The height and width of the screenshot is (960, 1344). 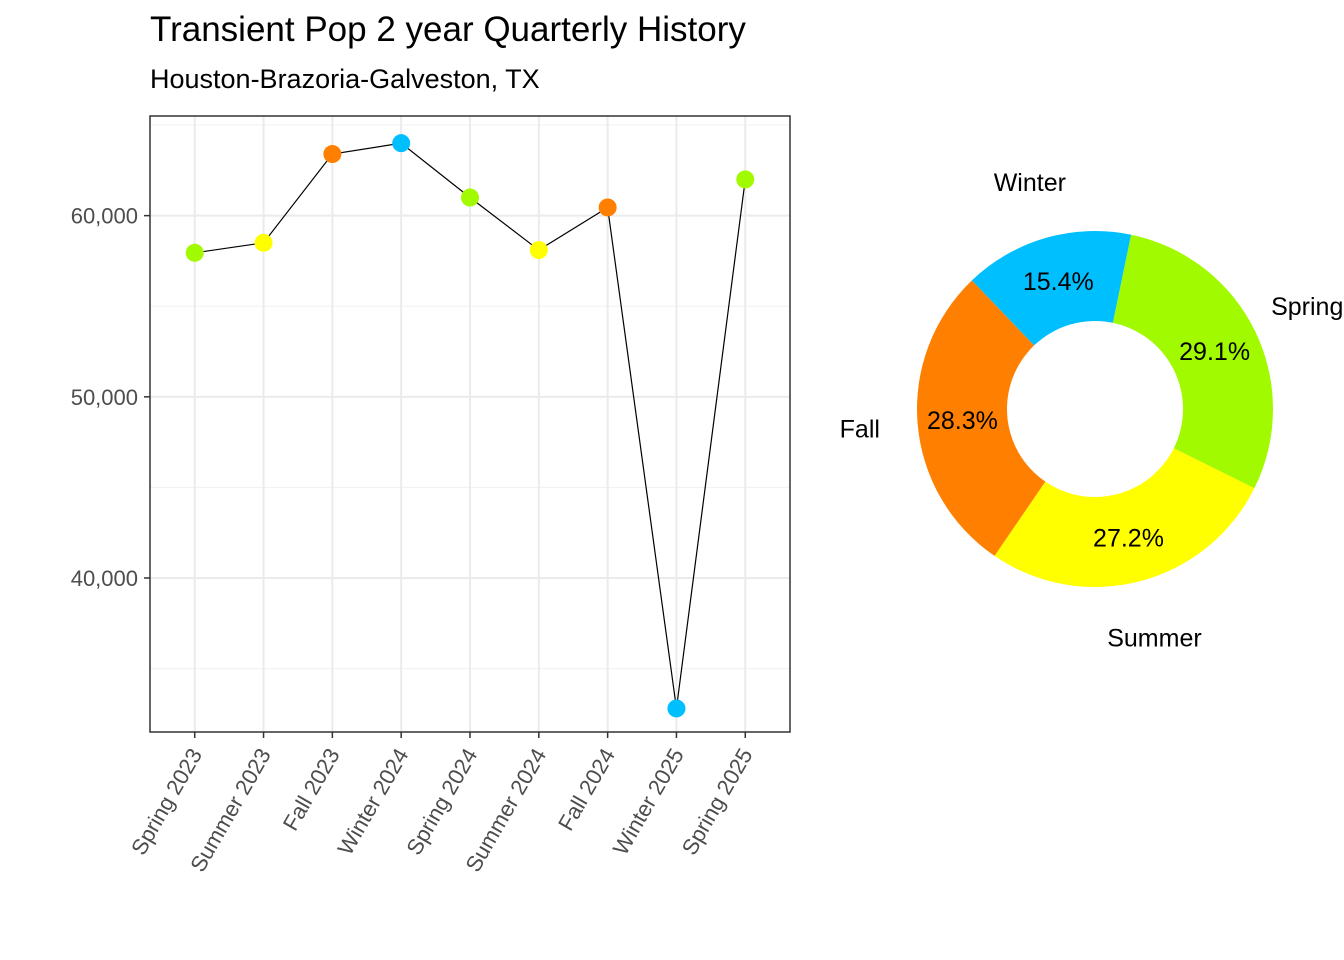 What do you see at coordinates (104, 397) in the screenshot?
I see `y-tick-label: 50,000` at bounding box center [104, 397].